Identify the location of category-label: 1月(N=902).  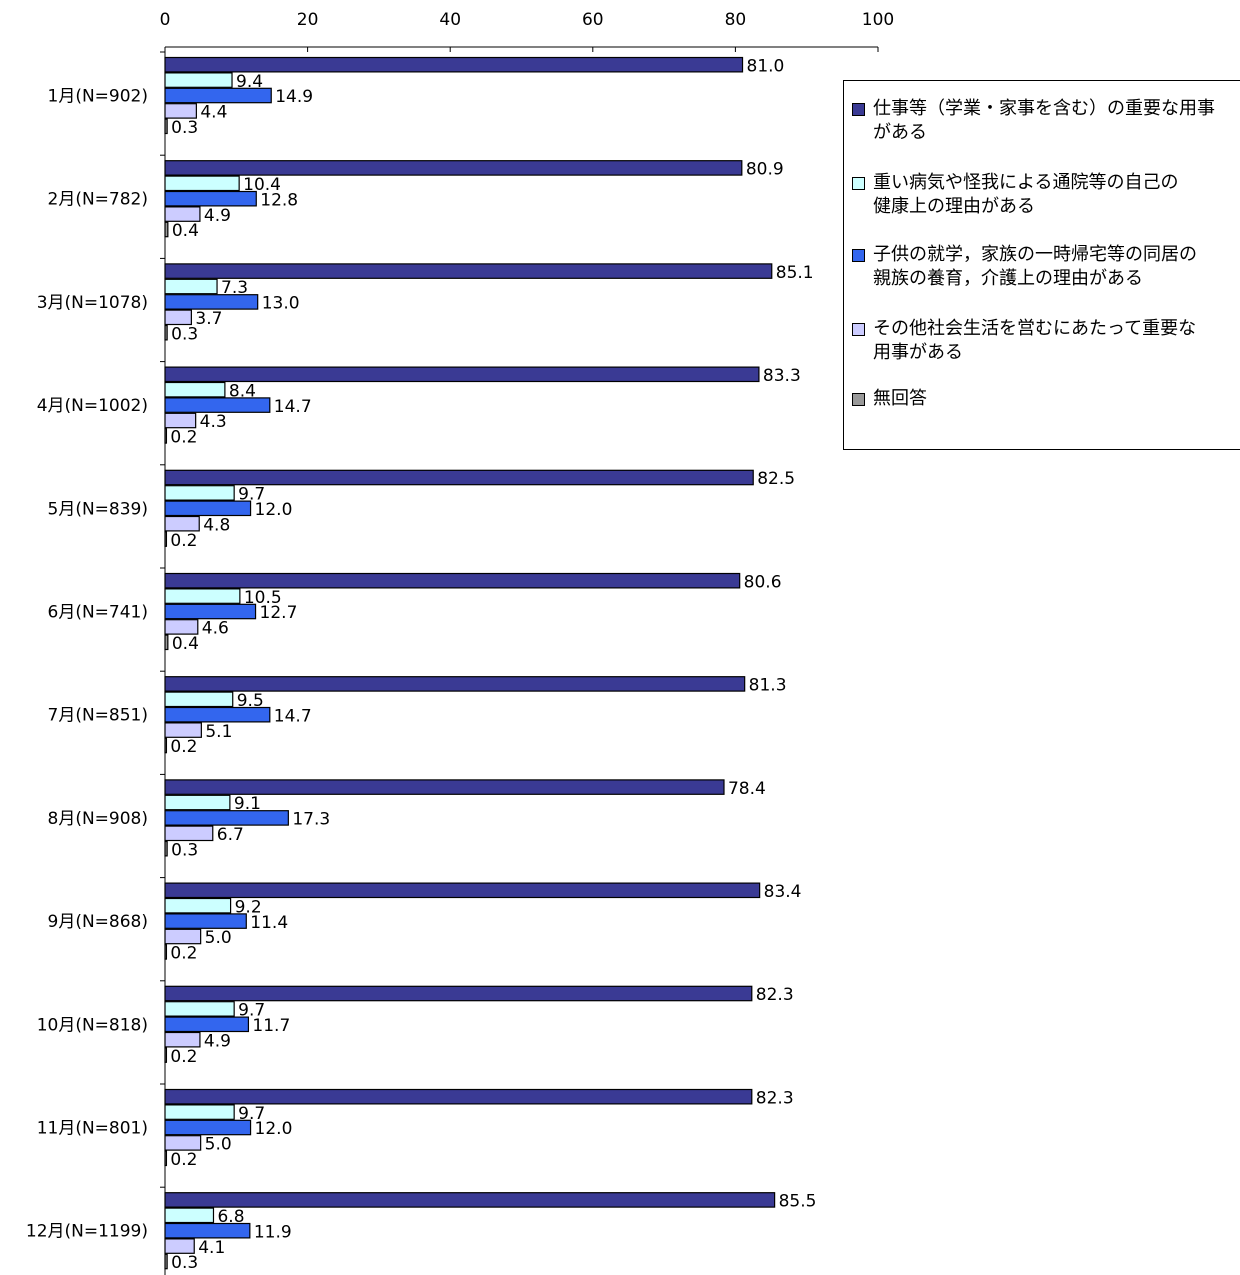
(98, 97).